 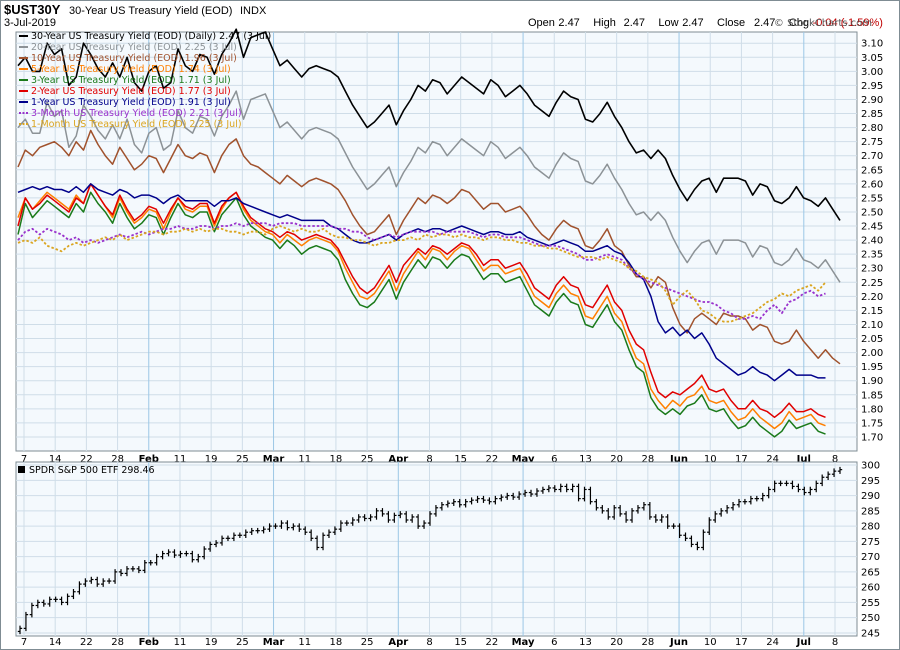 I want to click on yield-y-tick: 3.10, so click(x=872, y=44).